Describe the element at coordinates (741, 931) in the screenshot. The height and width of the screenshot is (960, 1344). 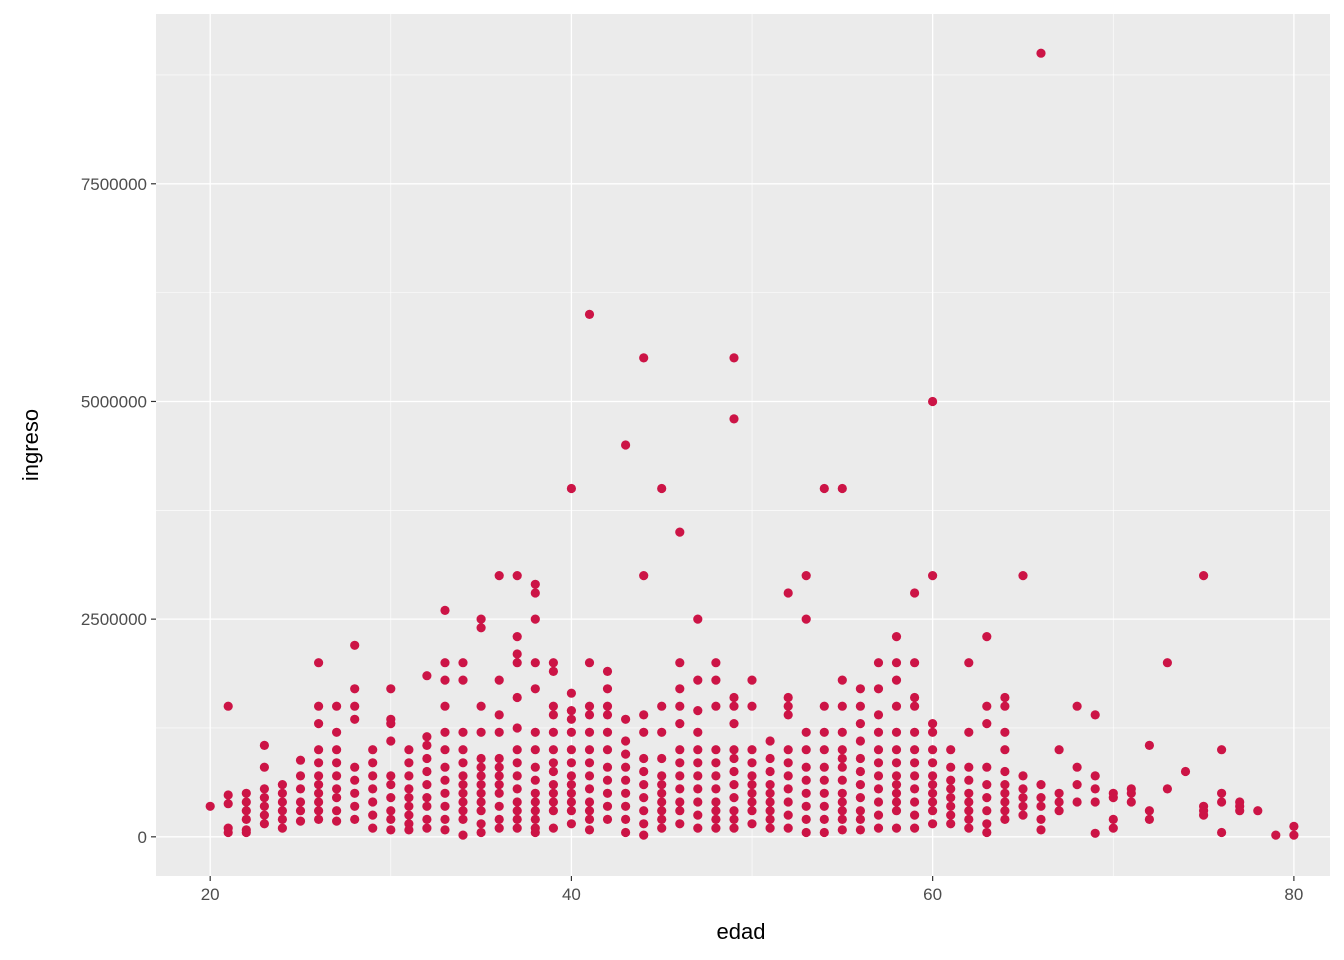
I see `x-axis-title: edad` at that location.